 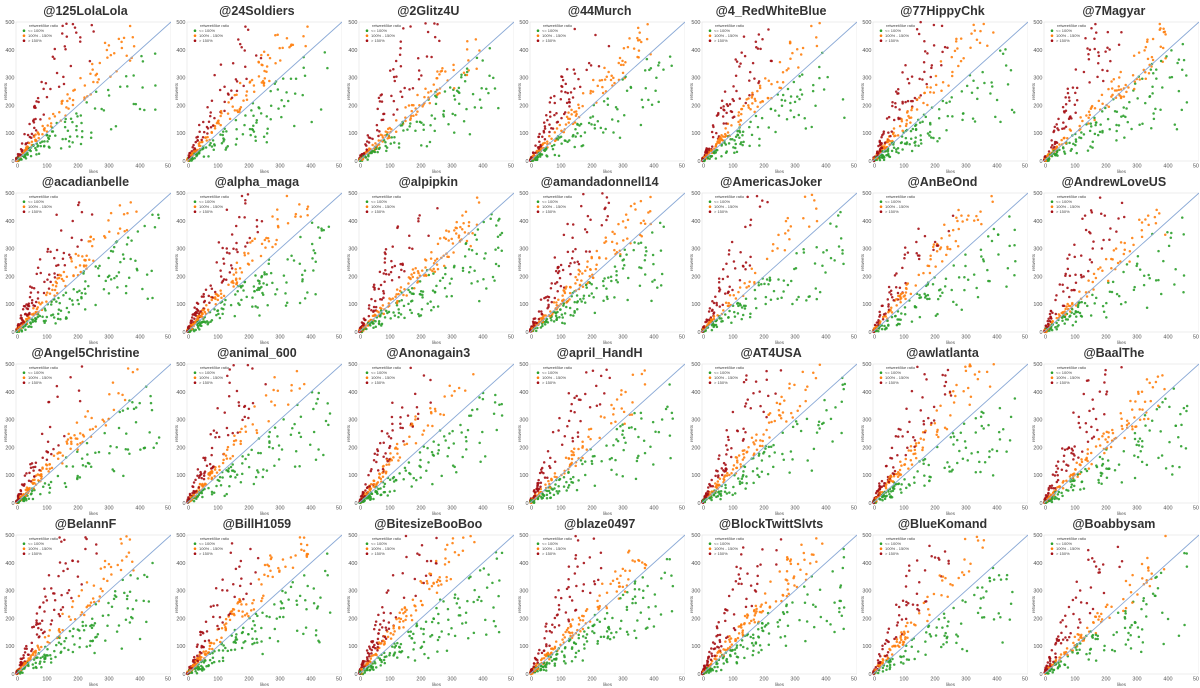 I want to click on x-tick-label: 200, so click(x=763, y=167).